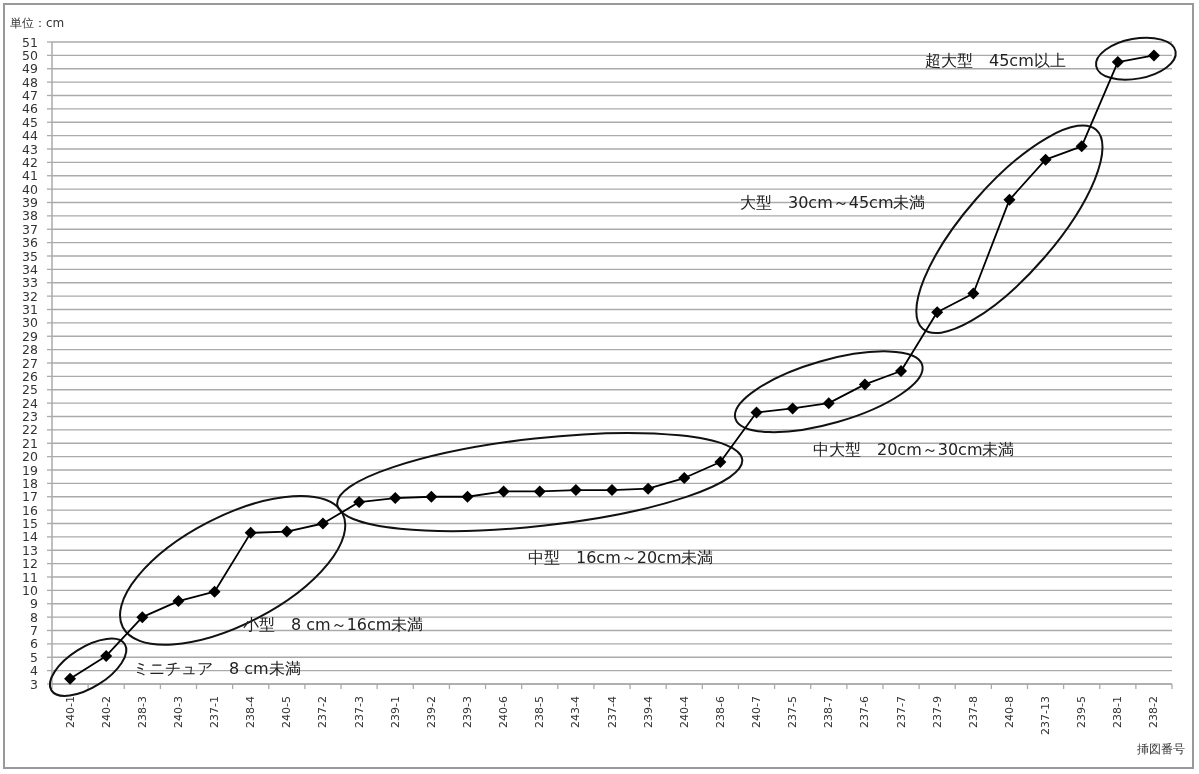 The height and width of the screenshot is (774, 1199). Describe the element at coordinates (34, 617) in the screenshot. I see `y-tick-label: 8` at that location.